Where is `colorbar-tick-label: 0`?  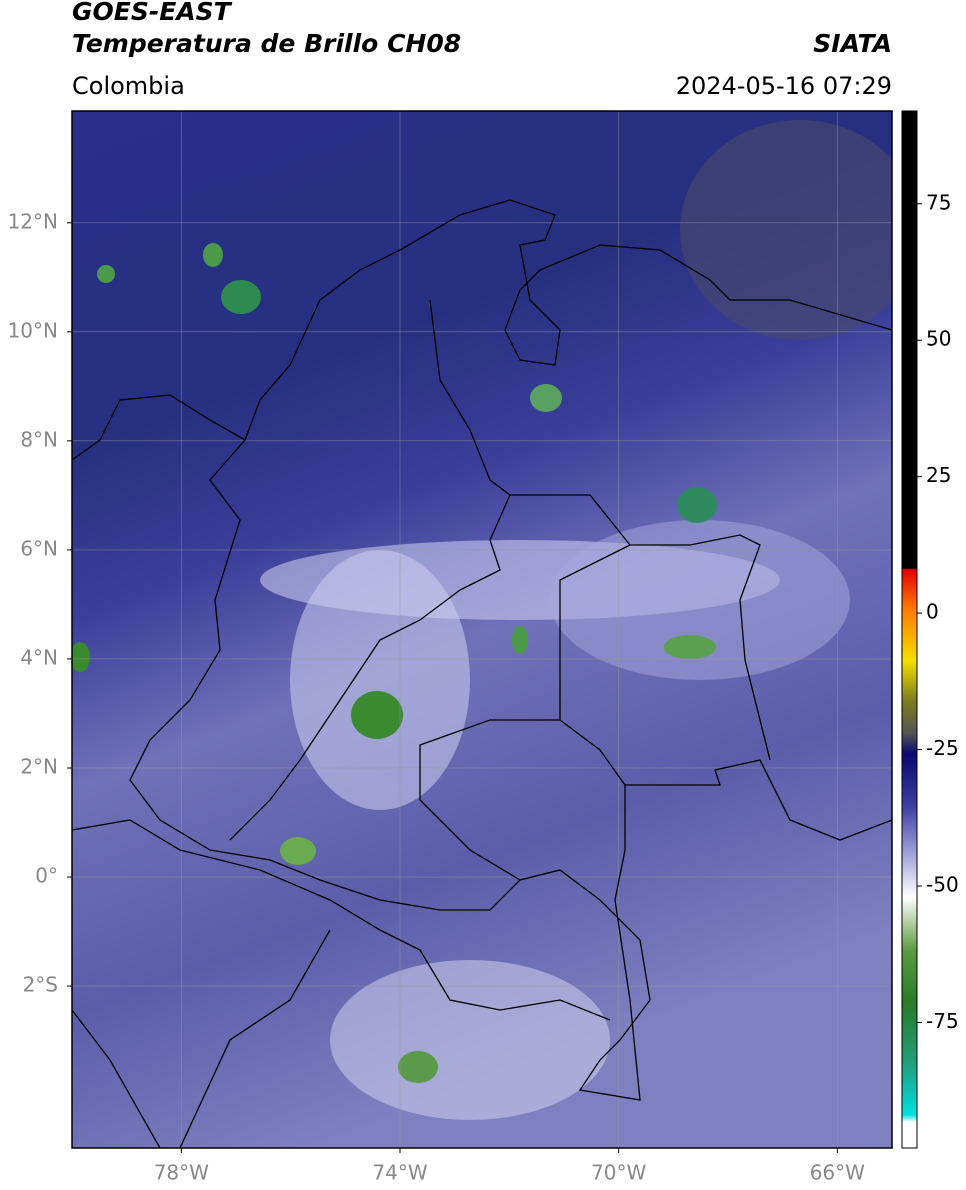
colorbar-tick-label: 0 is located at coordinates (932, 612).